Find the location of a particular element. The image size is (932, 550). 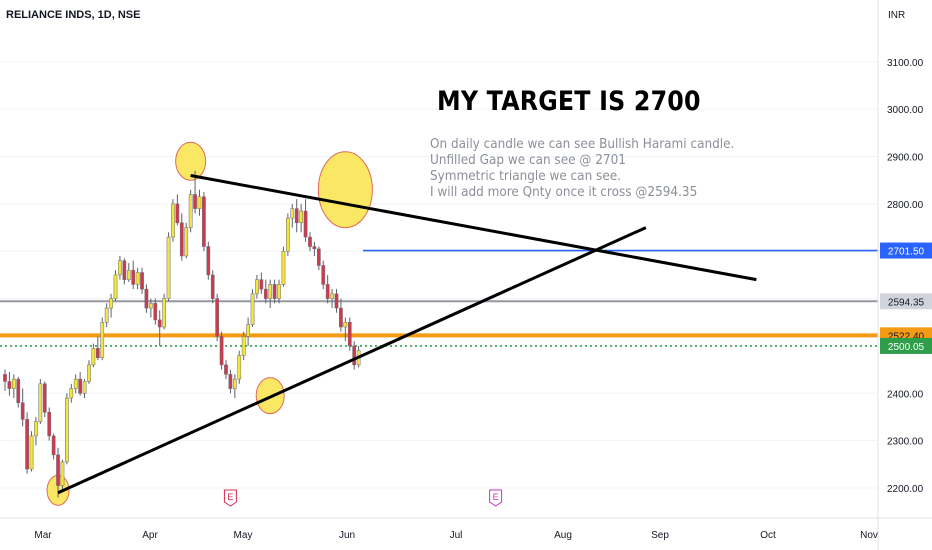

x-tick-label: Jul is located at coordinates (456, 535).